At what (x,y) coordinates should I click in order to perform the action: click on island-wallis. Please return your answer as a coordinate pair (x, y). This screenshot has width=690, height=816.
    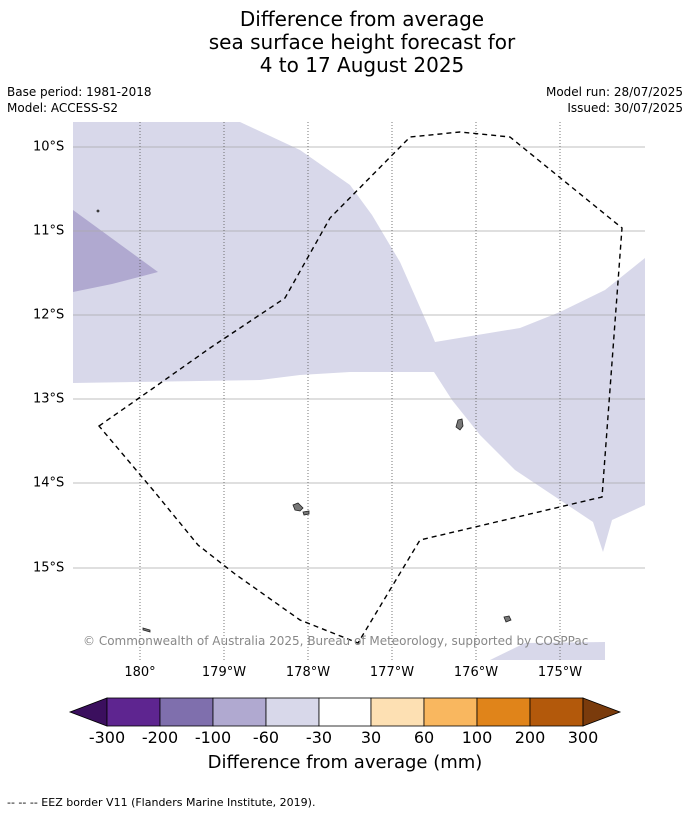
    Looking at the image, I should click on (298, 507).